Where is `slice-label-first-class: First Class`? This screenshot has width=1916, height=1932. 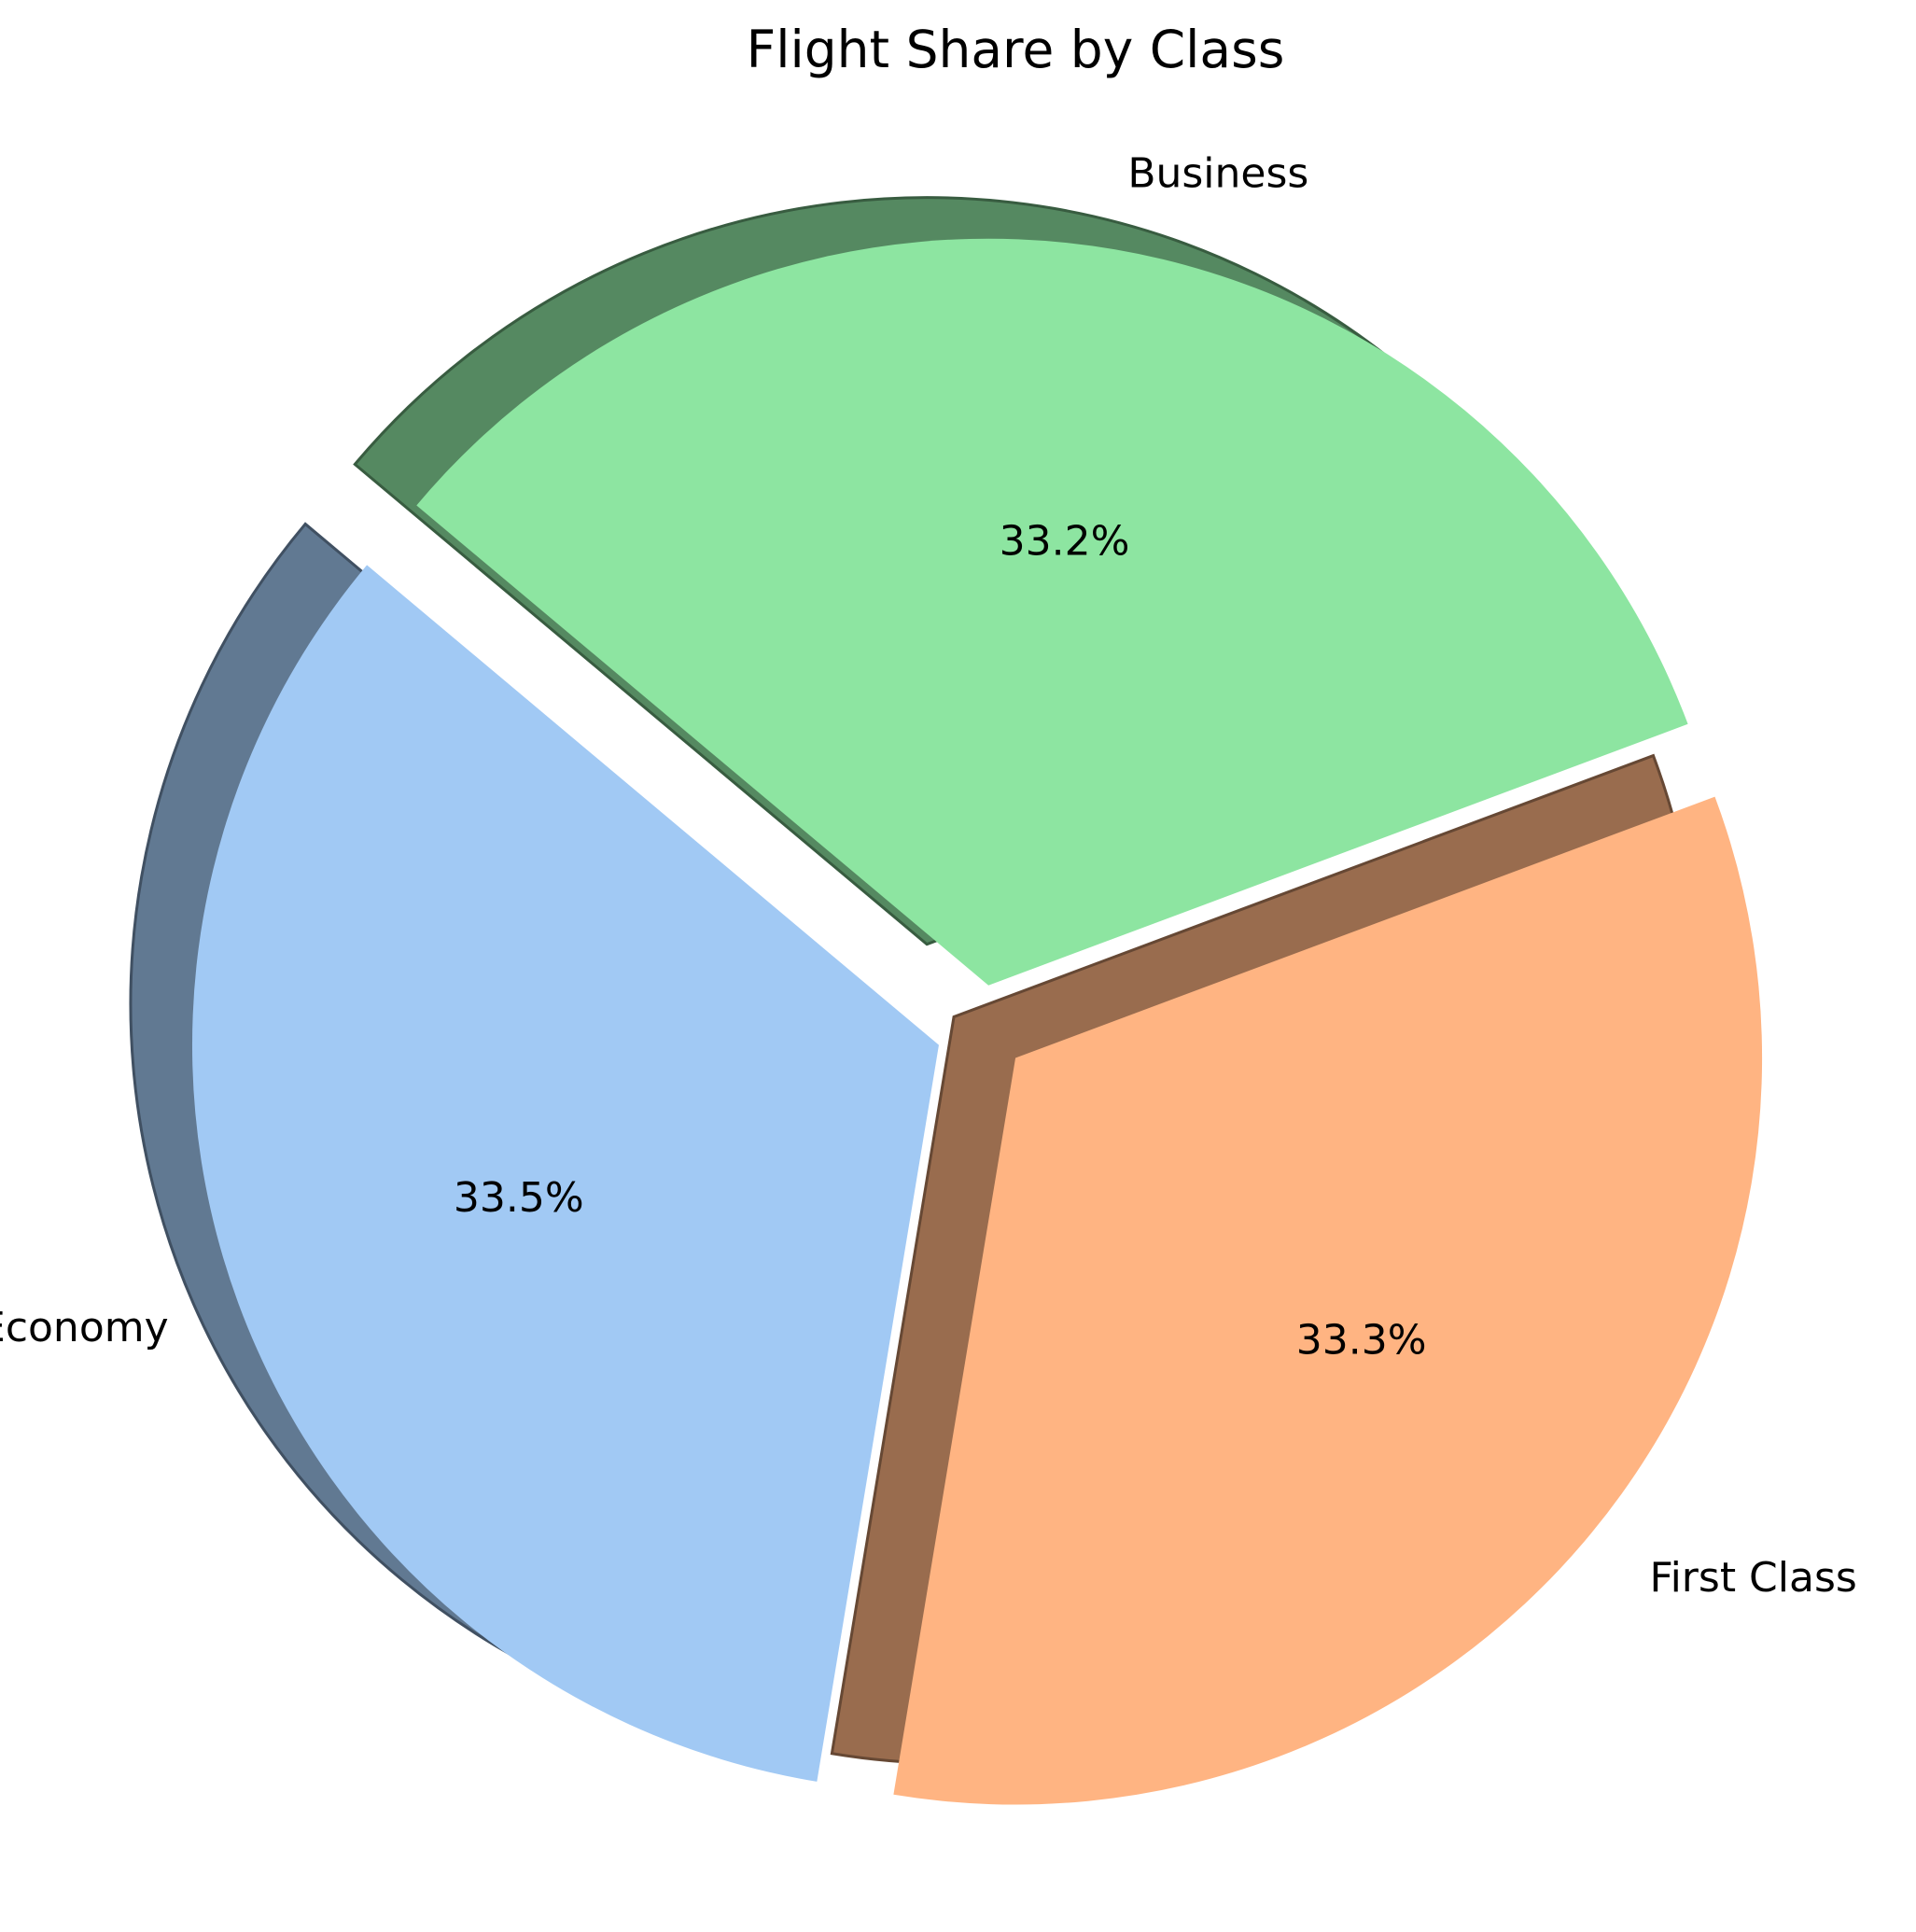
slice-label-first-class: First Class is located at coordinates (1753, 1578).